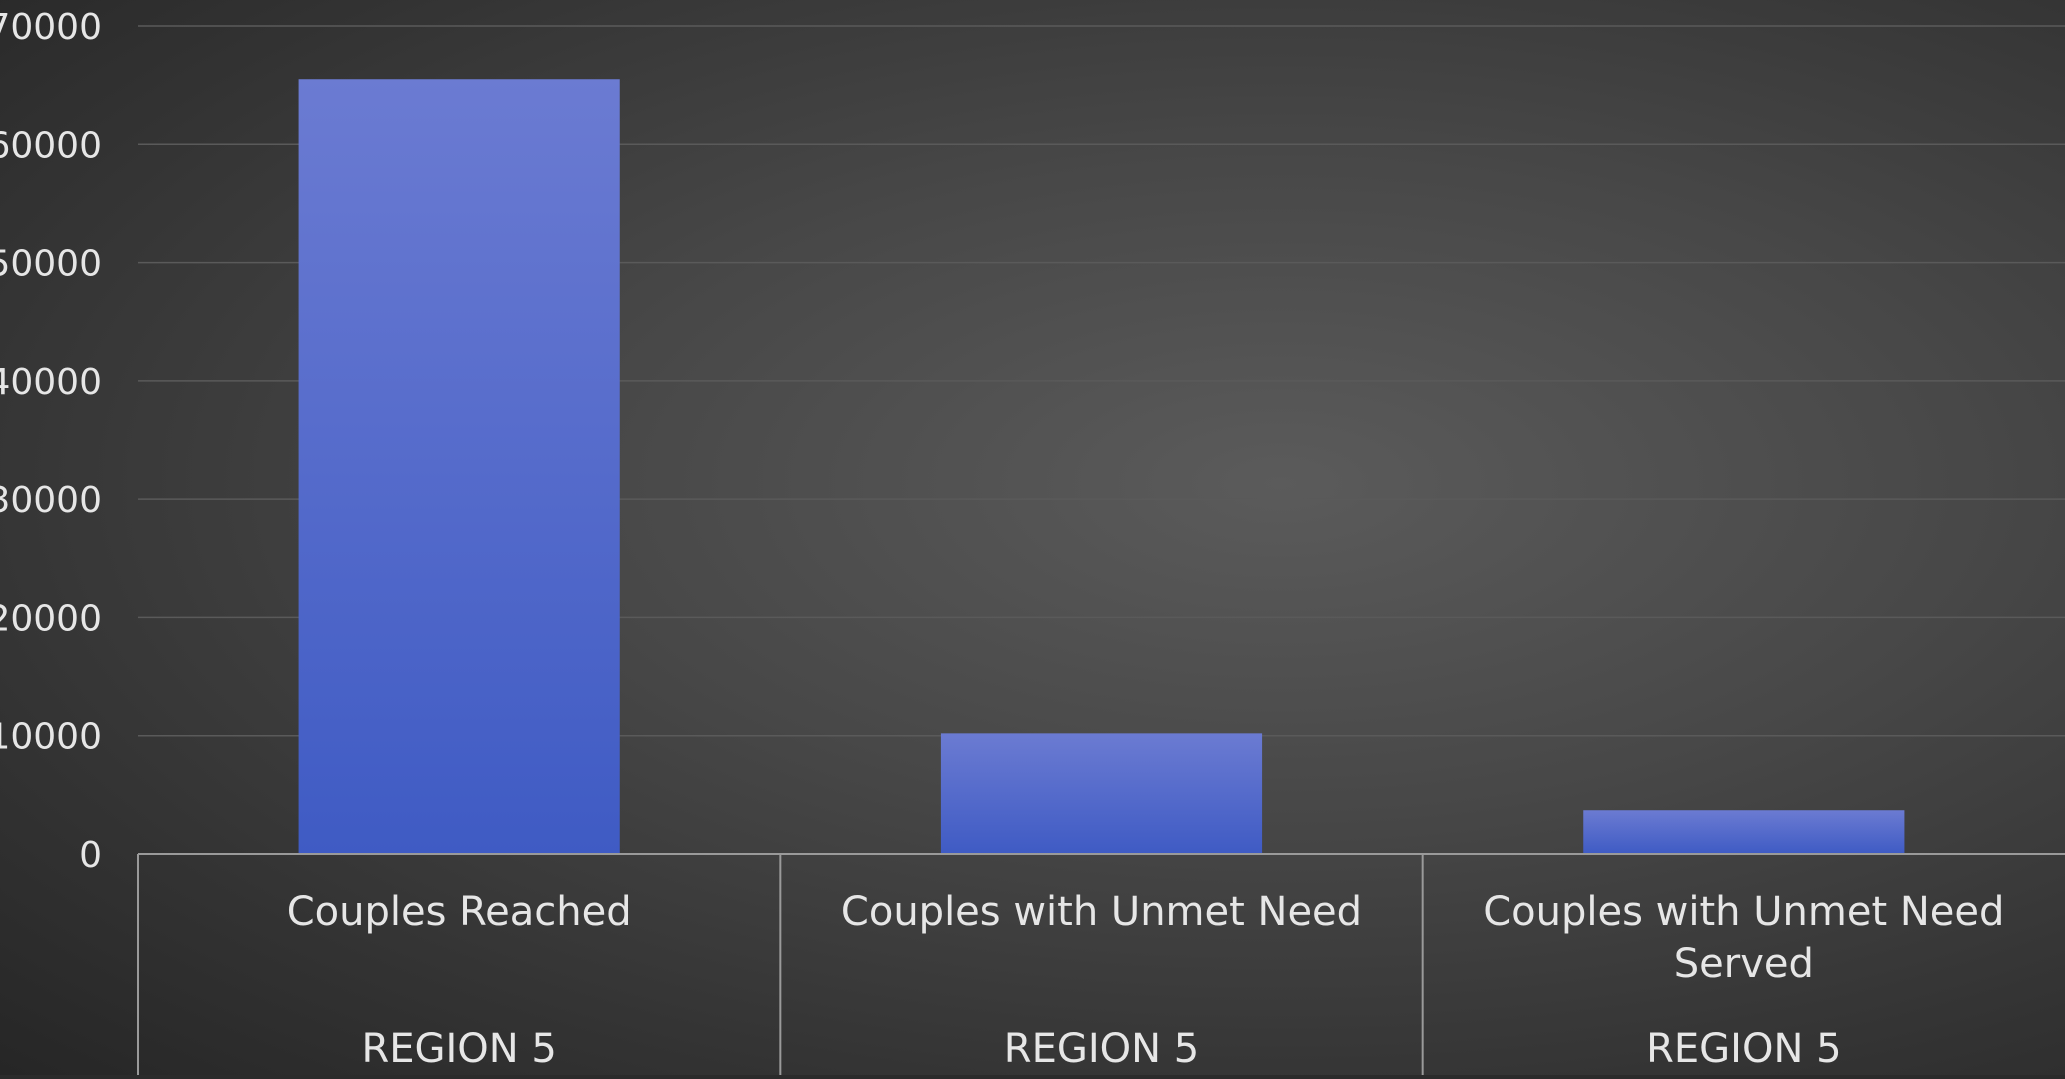  I want to click on y-tick-label: 70000, so click(51, 27).